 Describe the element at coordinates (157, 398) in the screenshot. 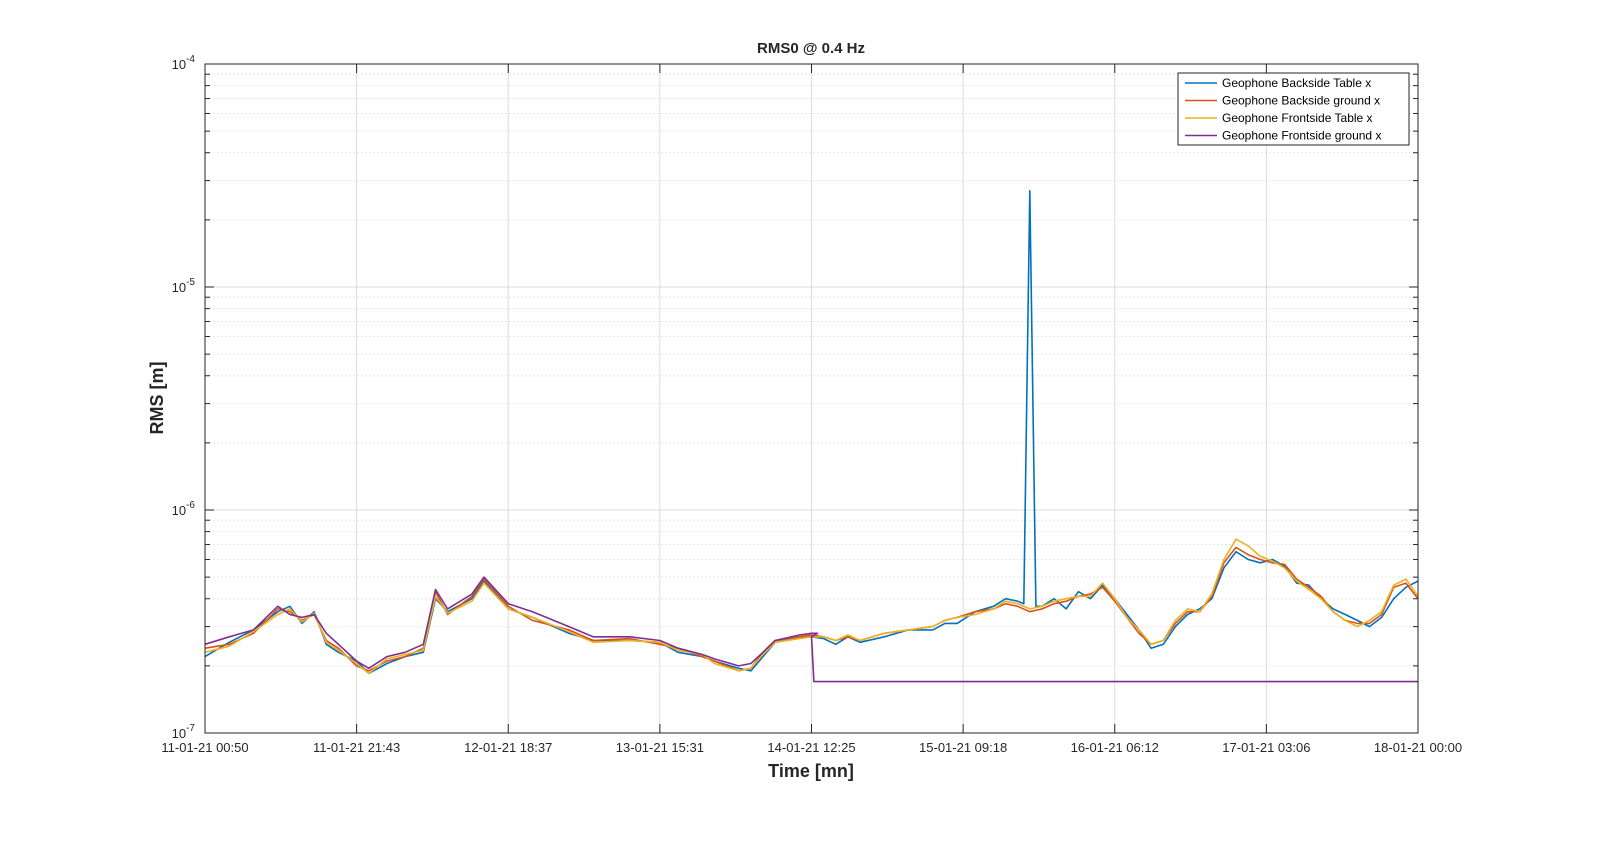

I see `y-axis-label: RMS [m]` at that location.